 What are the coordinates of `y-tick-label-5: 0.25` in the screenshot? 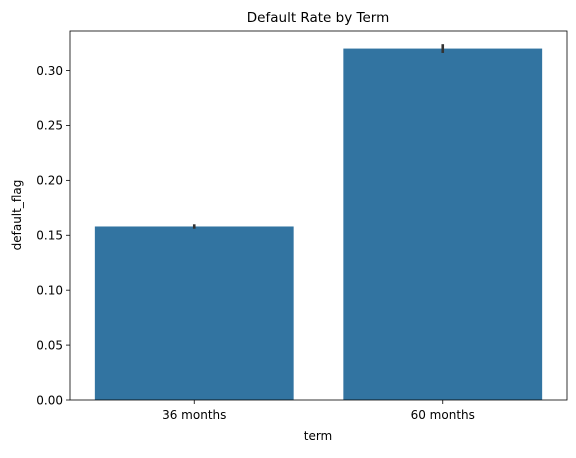 It's located at (49, 126).